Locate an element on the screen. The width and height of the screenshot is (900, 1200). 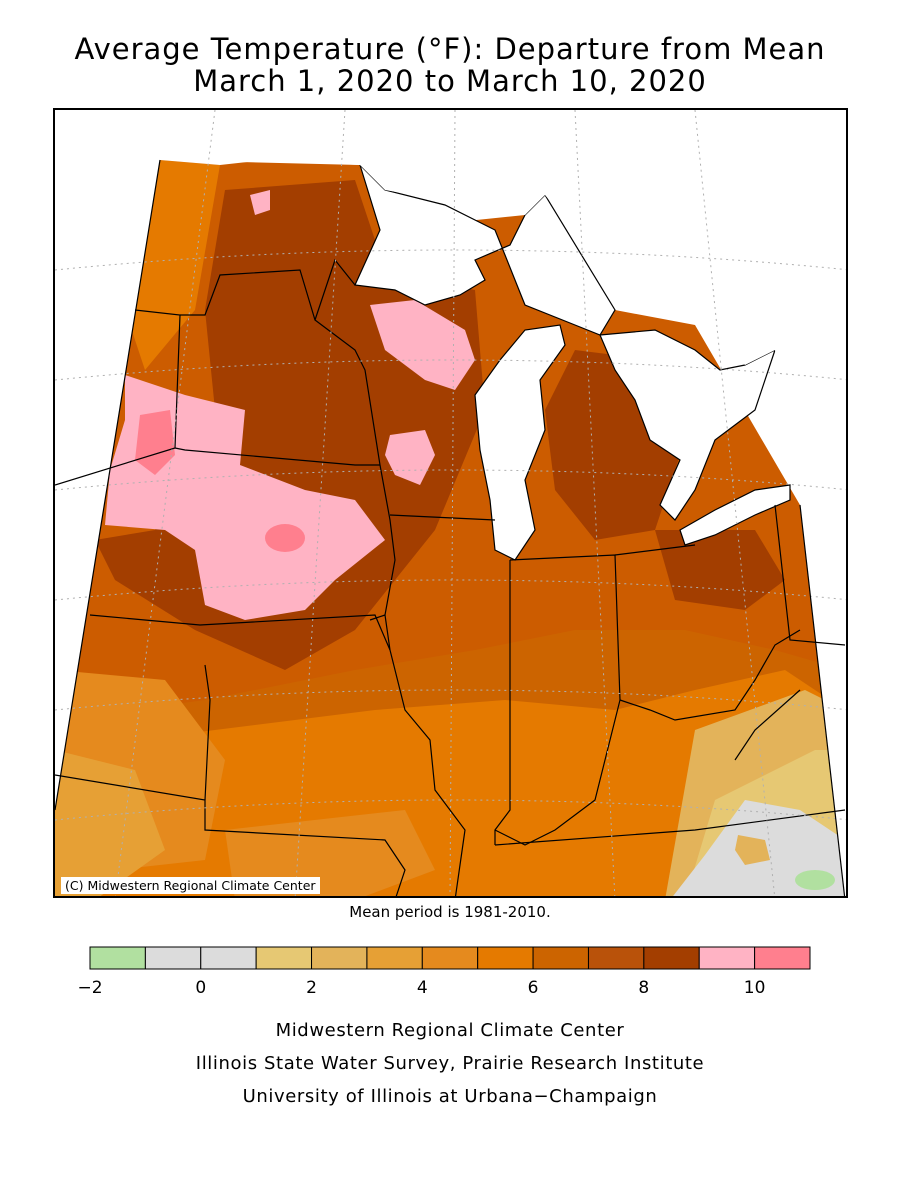
contour-9-10-wisconsin is located at coordinates (422, 345).